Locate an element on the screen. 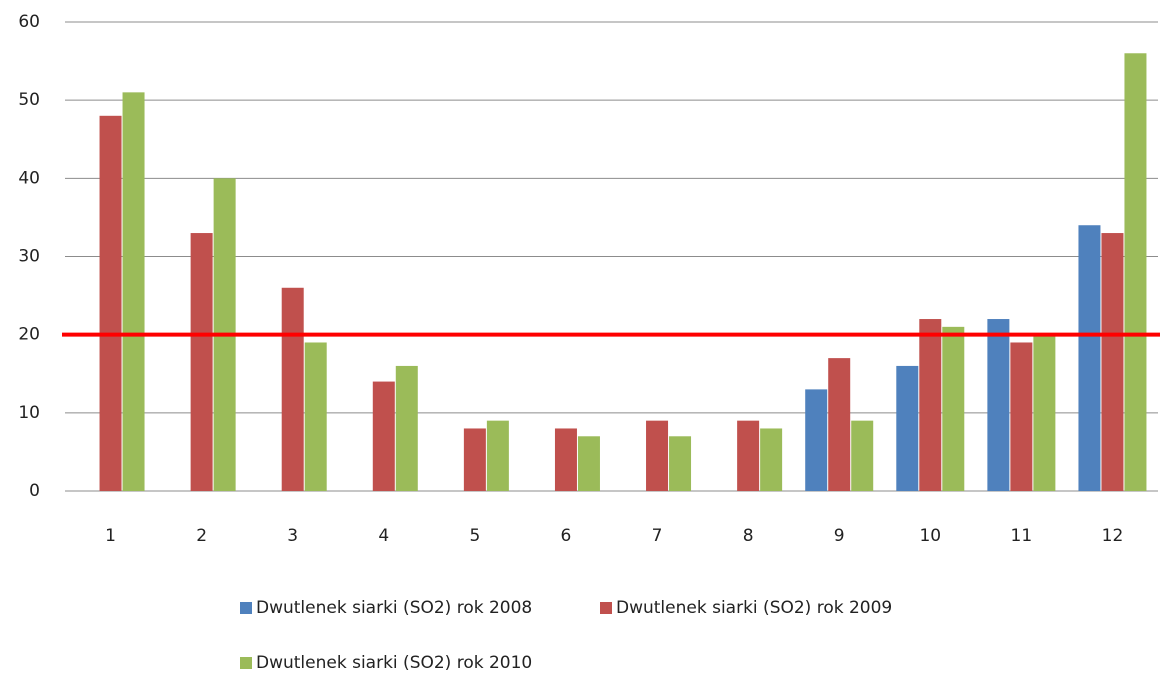  x-tick-label: 5 is located at coordinates (474, 536).